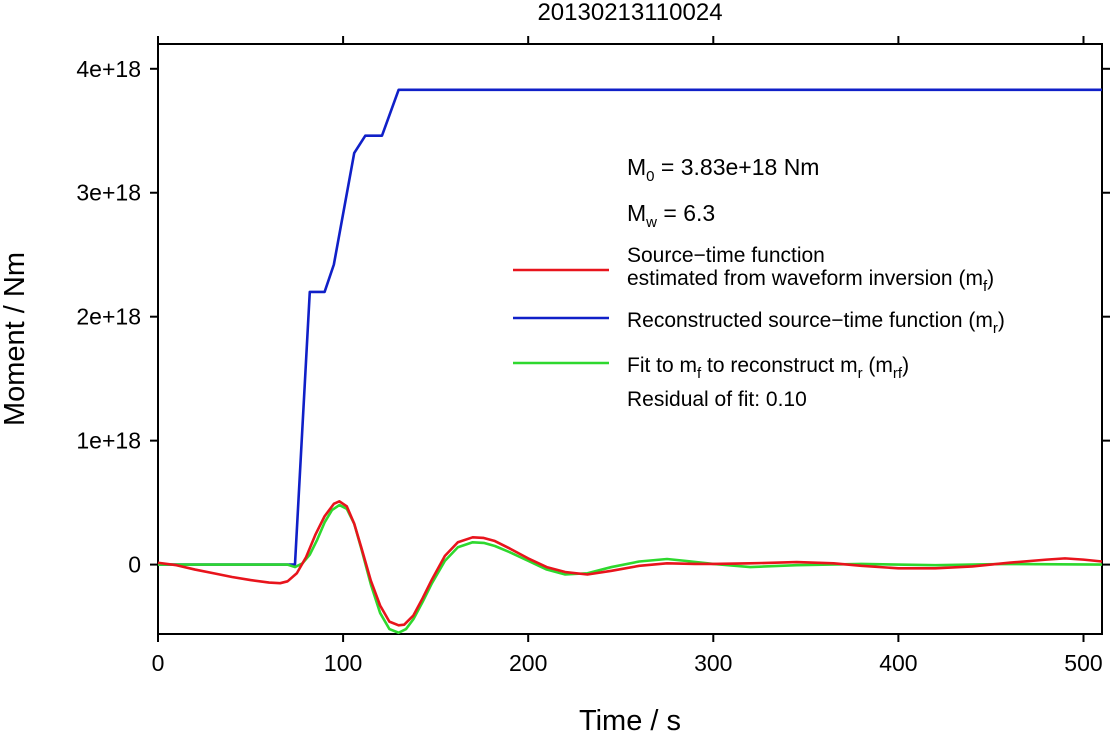 Image resolution: width=1117 pixels, height=734 pixels. What do you see at coordinates (713, 663) in the screenshot?
I see `x-tick-label: 300` at bounding box center [713, 663].